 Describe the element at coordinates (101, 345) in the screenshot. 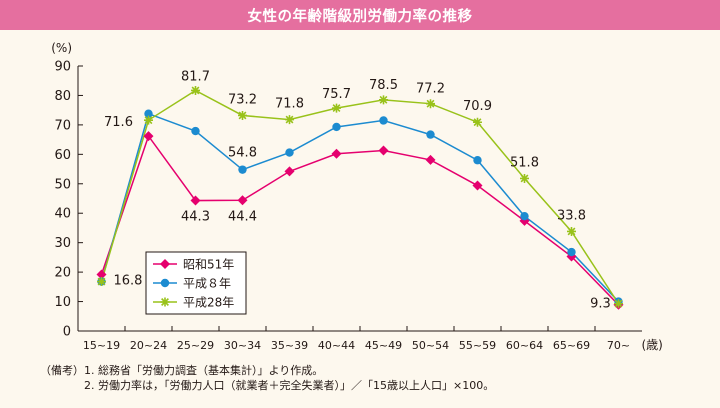

I see `x-tick-label: 15~19` at that location.